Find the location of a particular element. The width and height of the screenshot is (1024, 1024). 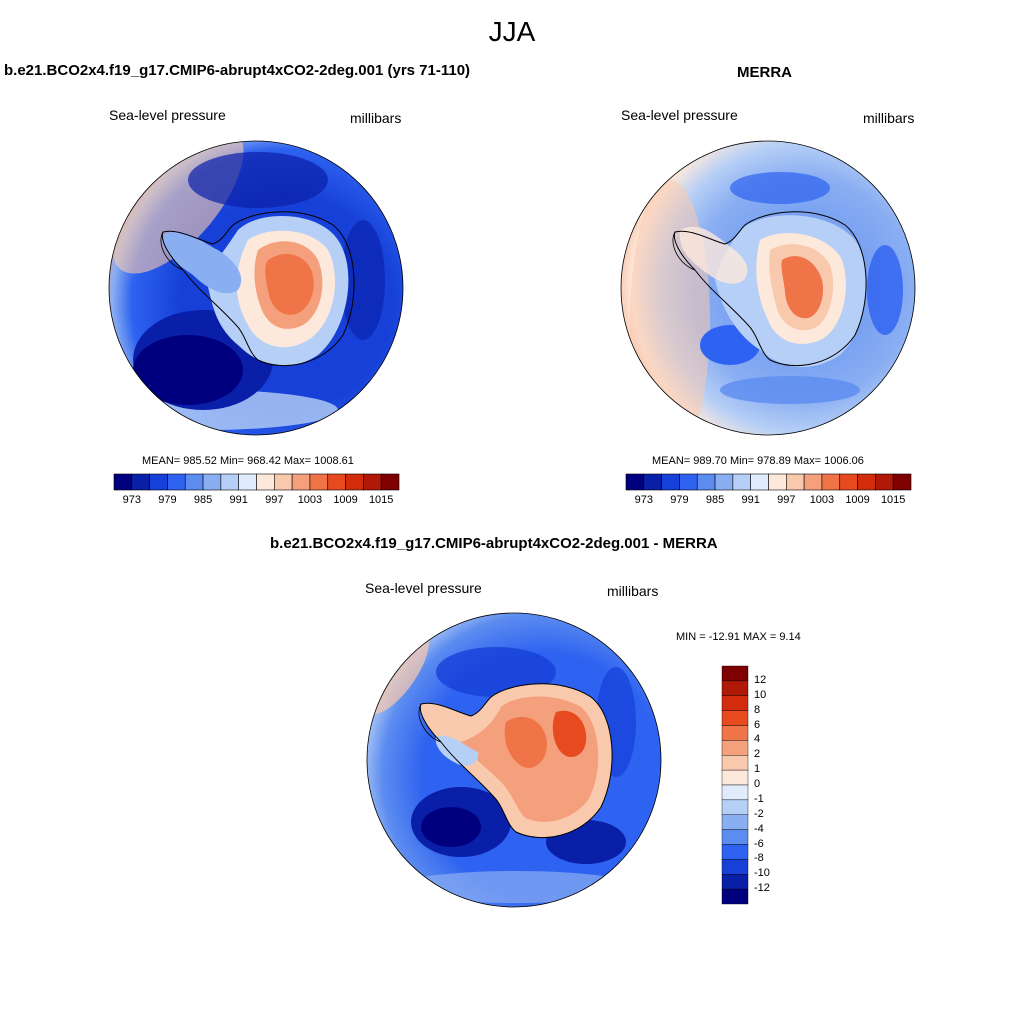

panel-3-units: millibars is located at coordinates (633, 591).